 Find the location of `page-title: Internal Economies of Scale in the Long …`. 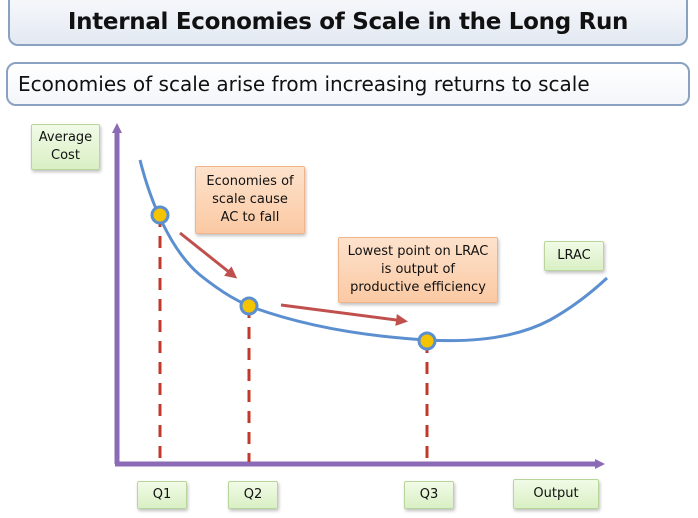

page-title: Internal Economies of Scale in the Long … is located at coordinates (348, 22).